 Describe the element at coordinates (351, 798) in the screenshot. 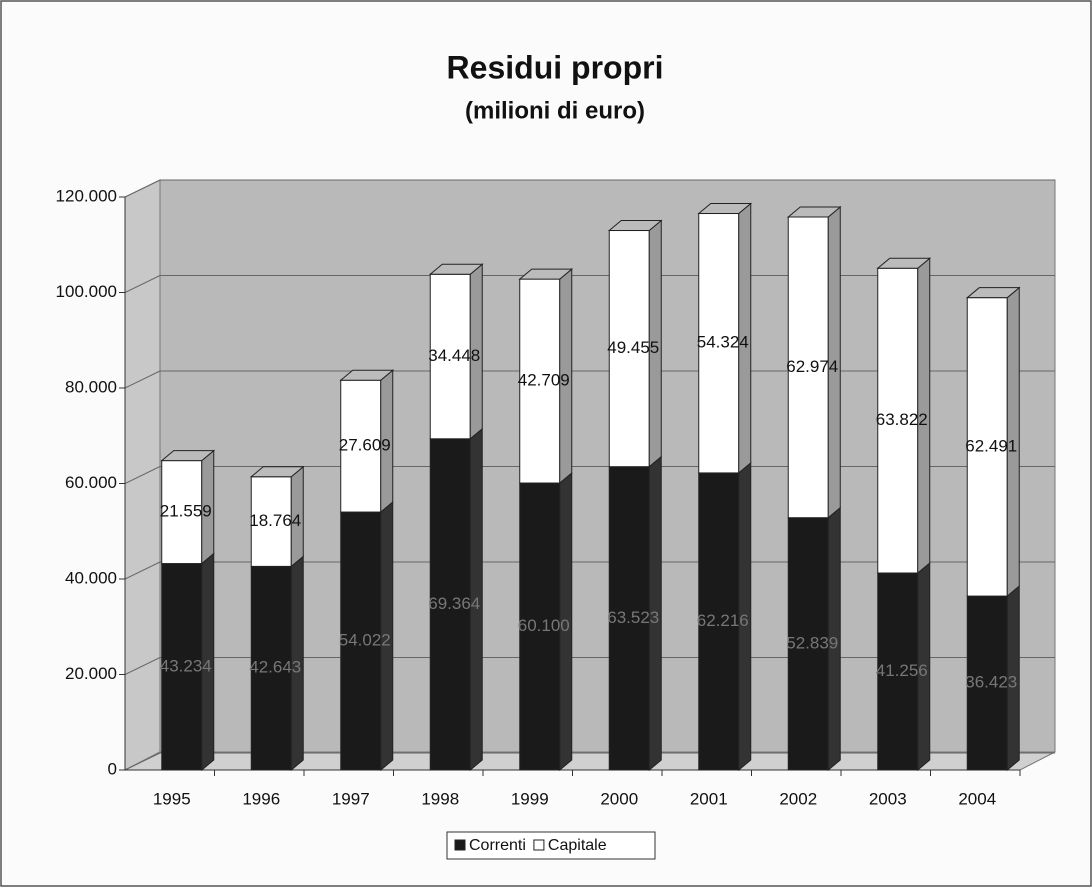

I see `x-tick-label: 1997` at that location.